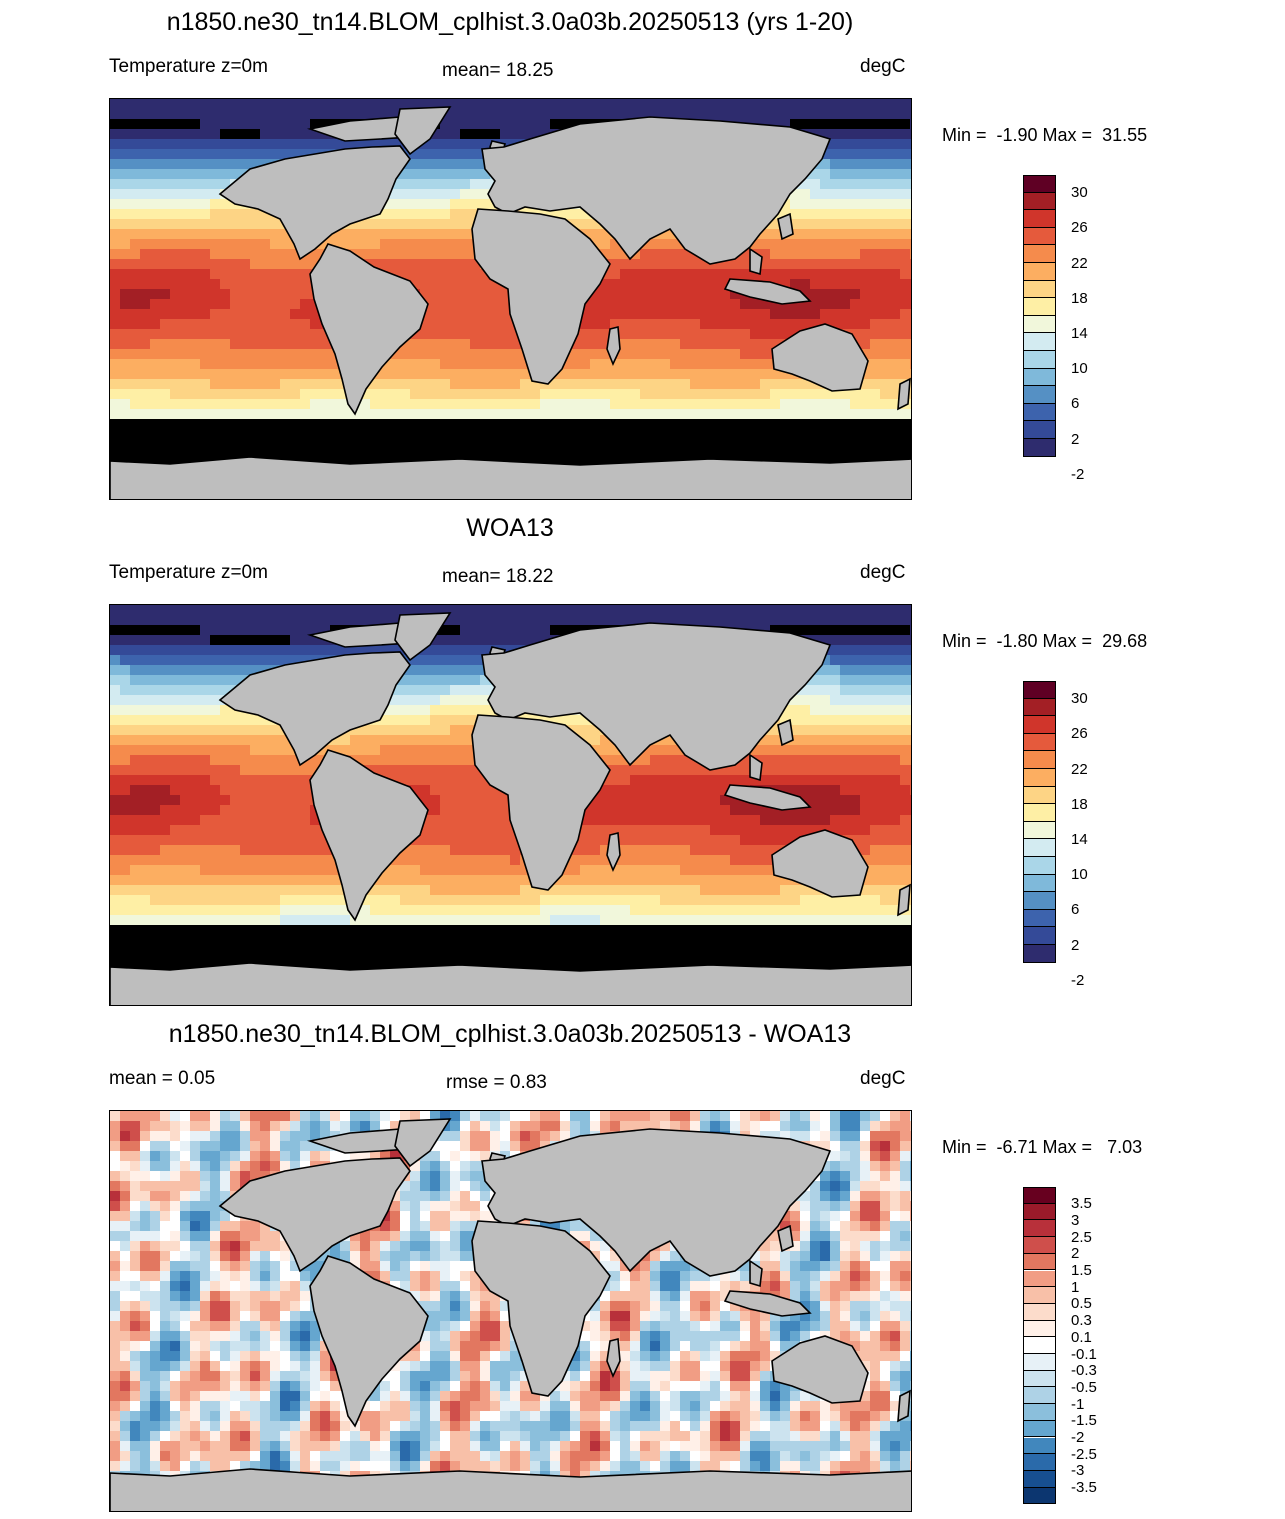 This screenshot has height=1519, width=1285. Describe the element at coordinates (1084, 1454) in the screenshot. I see `colorbar-tick-label: -2.5` at that location.